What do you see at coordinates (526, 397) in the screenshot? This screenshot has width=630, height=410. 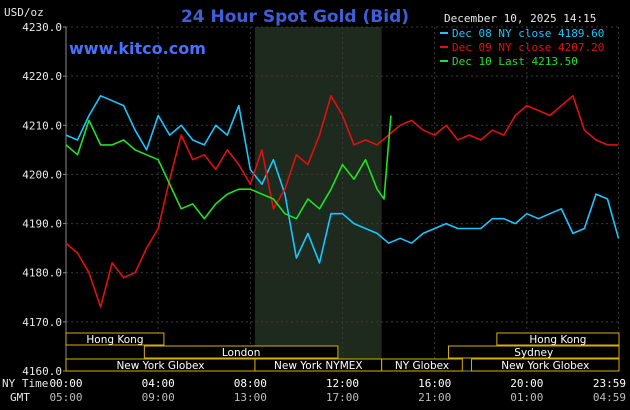 I see `x-tick-label-gmt: 01:00` at bounding box center [526, 397].